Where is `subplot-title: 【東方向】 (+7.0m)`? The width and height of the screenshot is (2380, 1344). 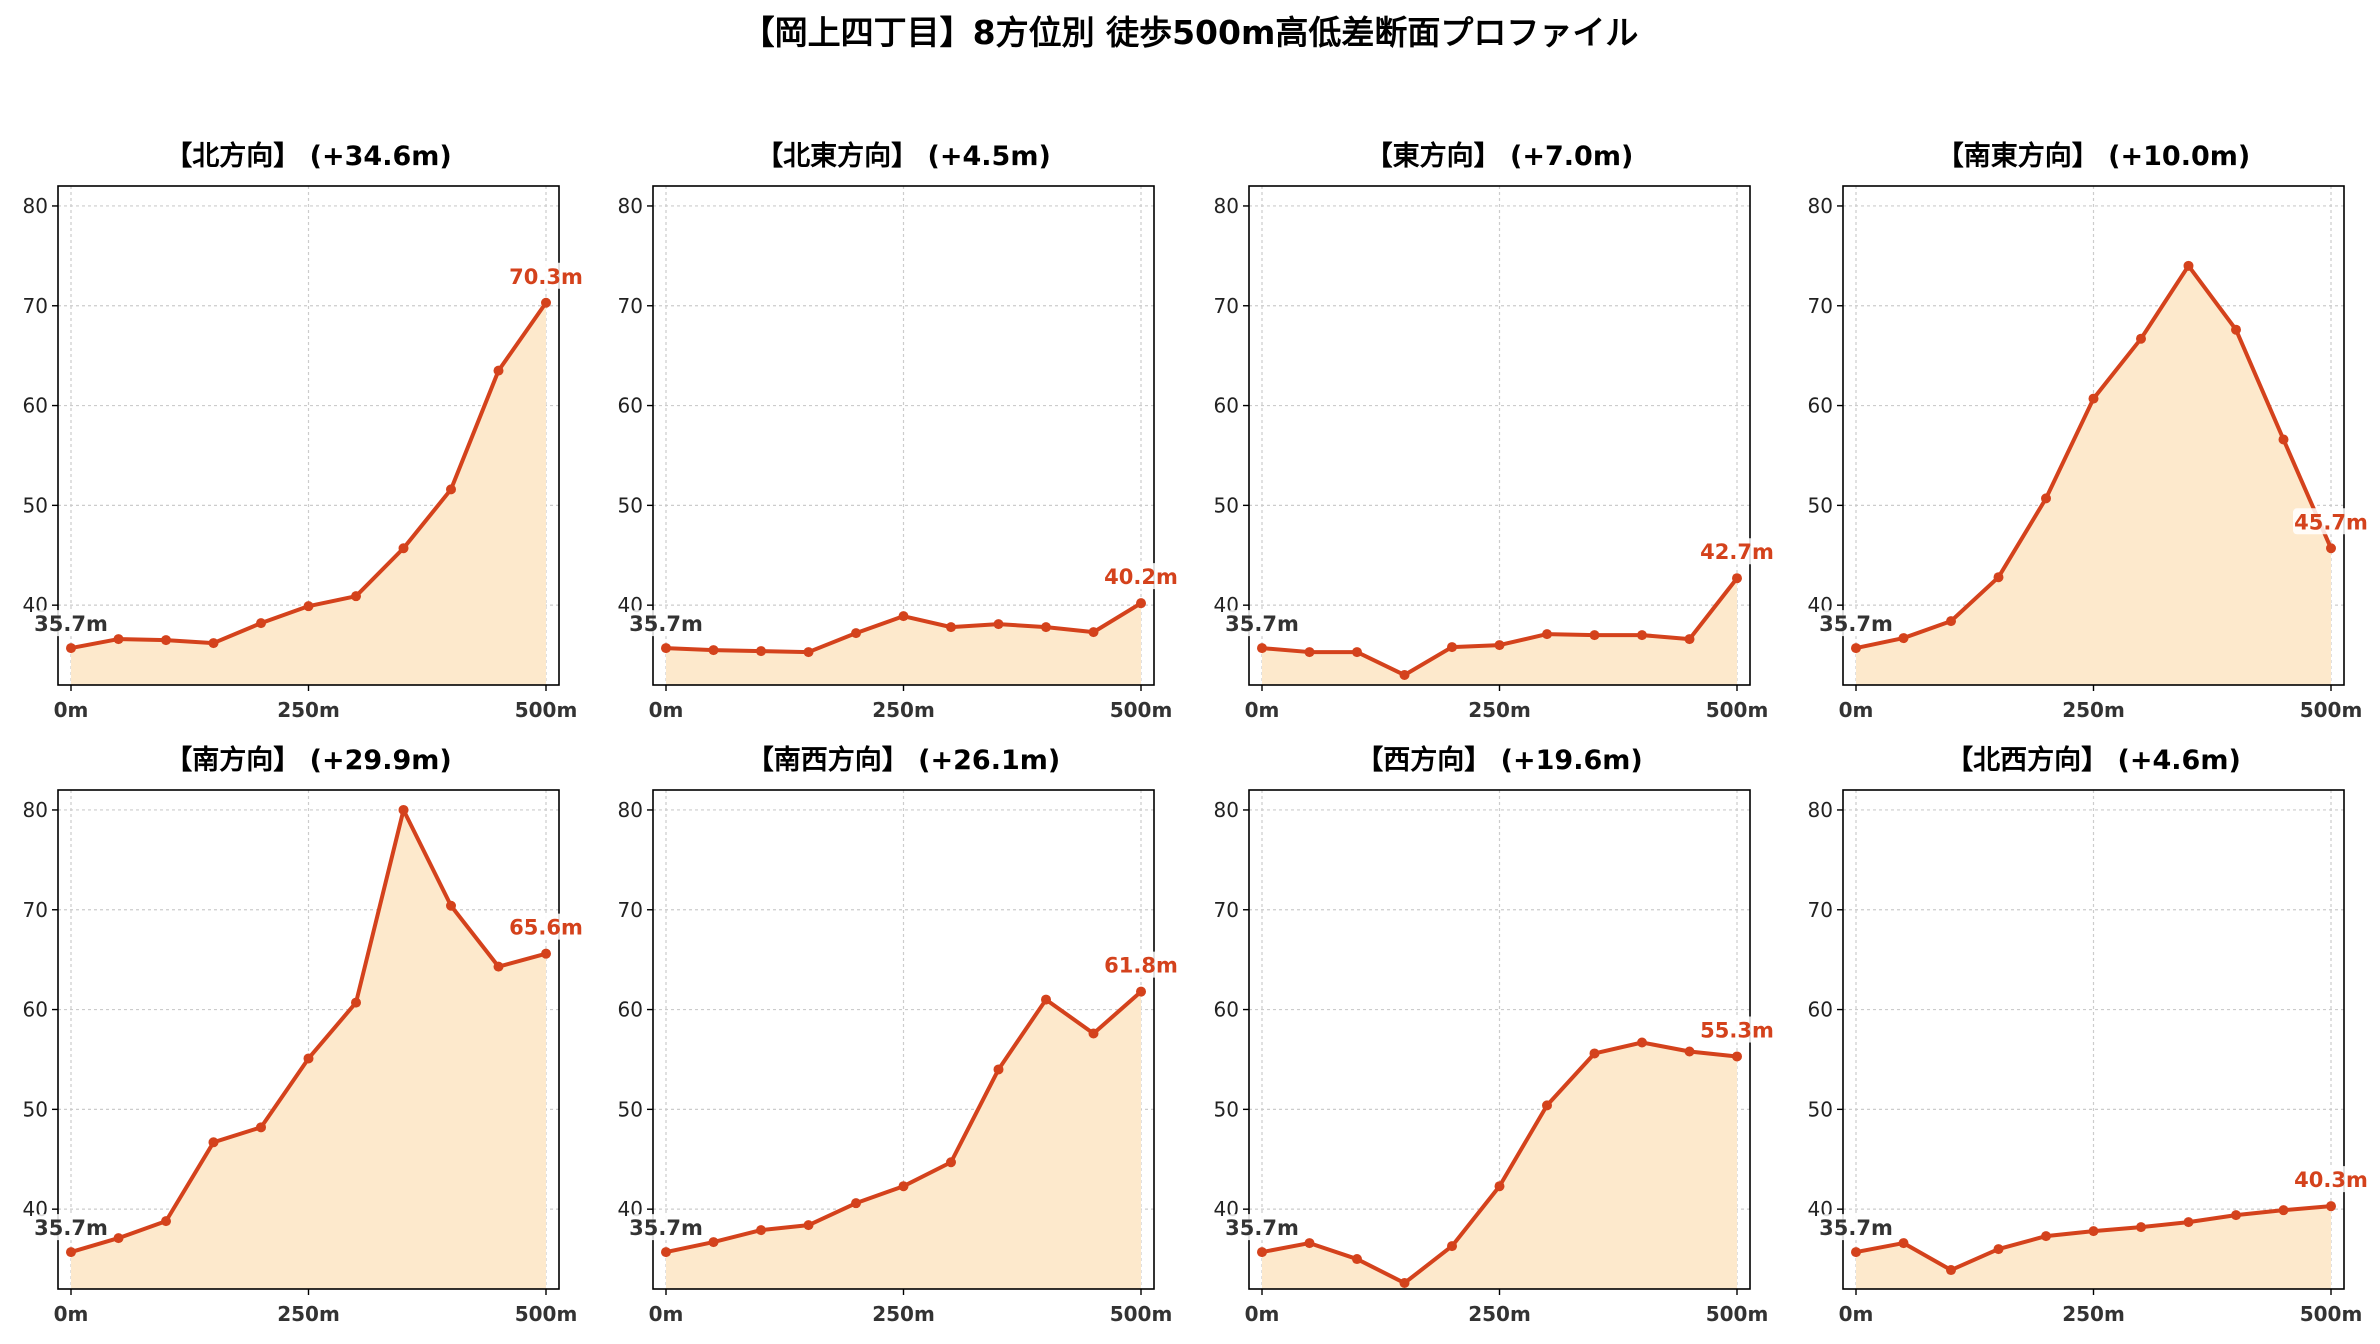
subplot-title: 【東方向】 (+7.0m) is located at coordinates (1500, 156).